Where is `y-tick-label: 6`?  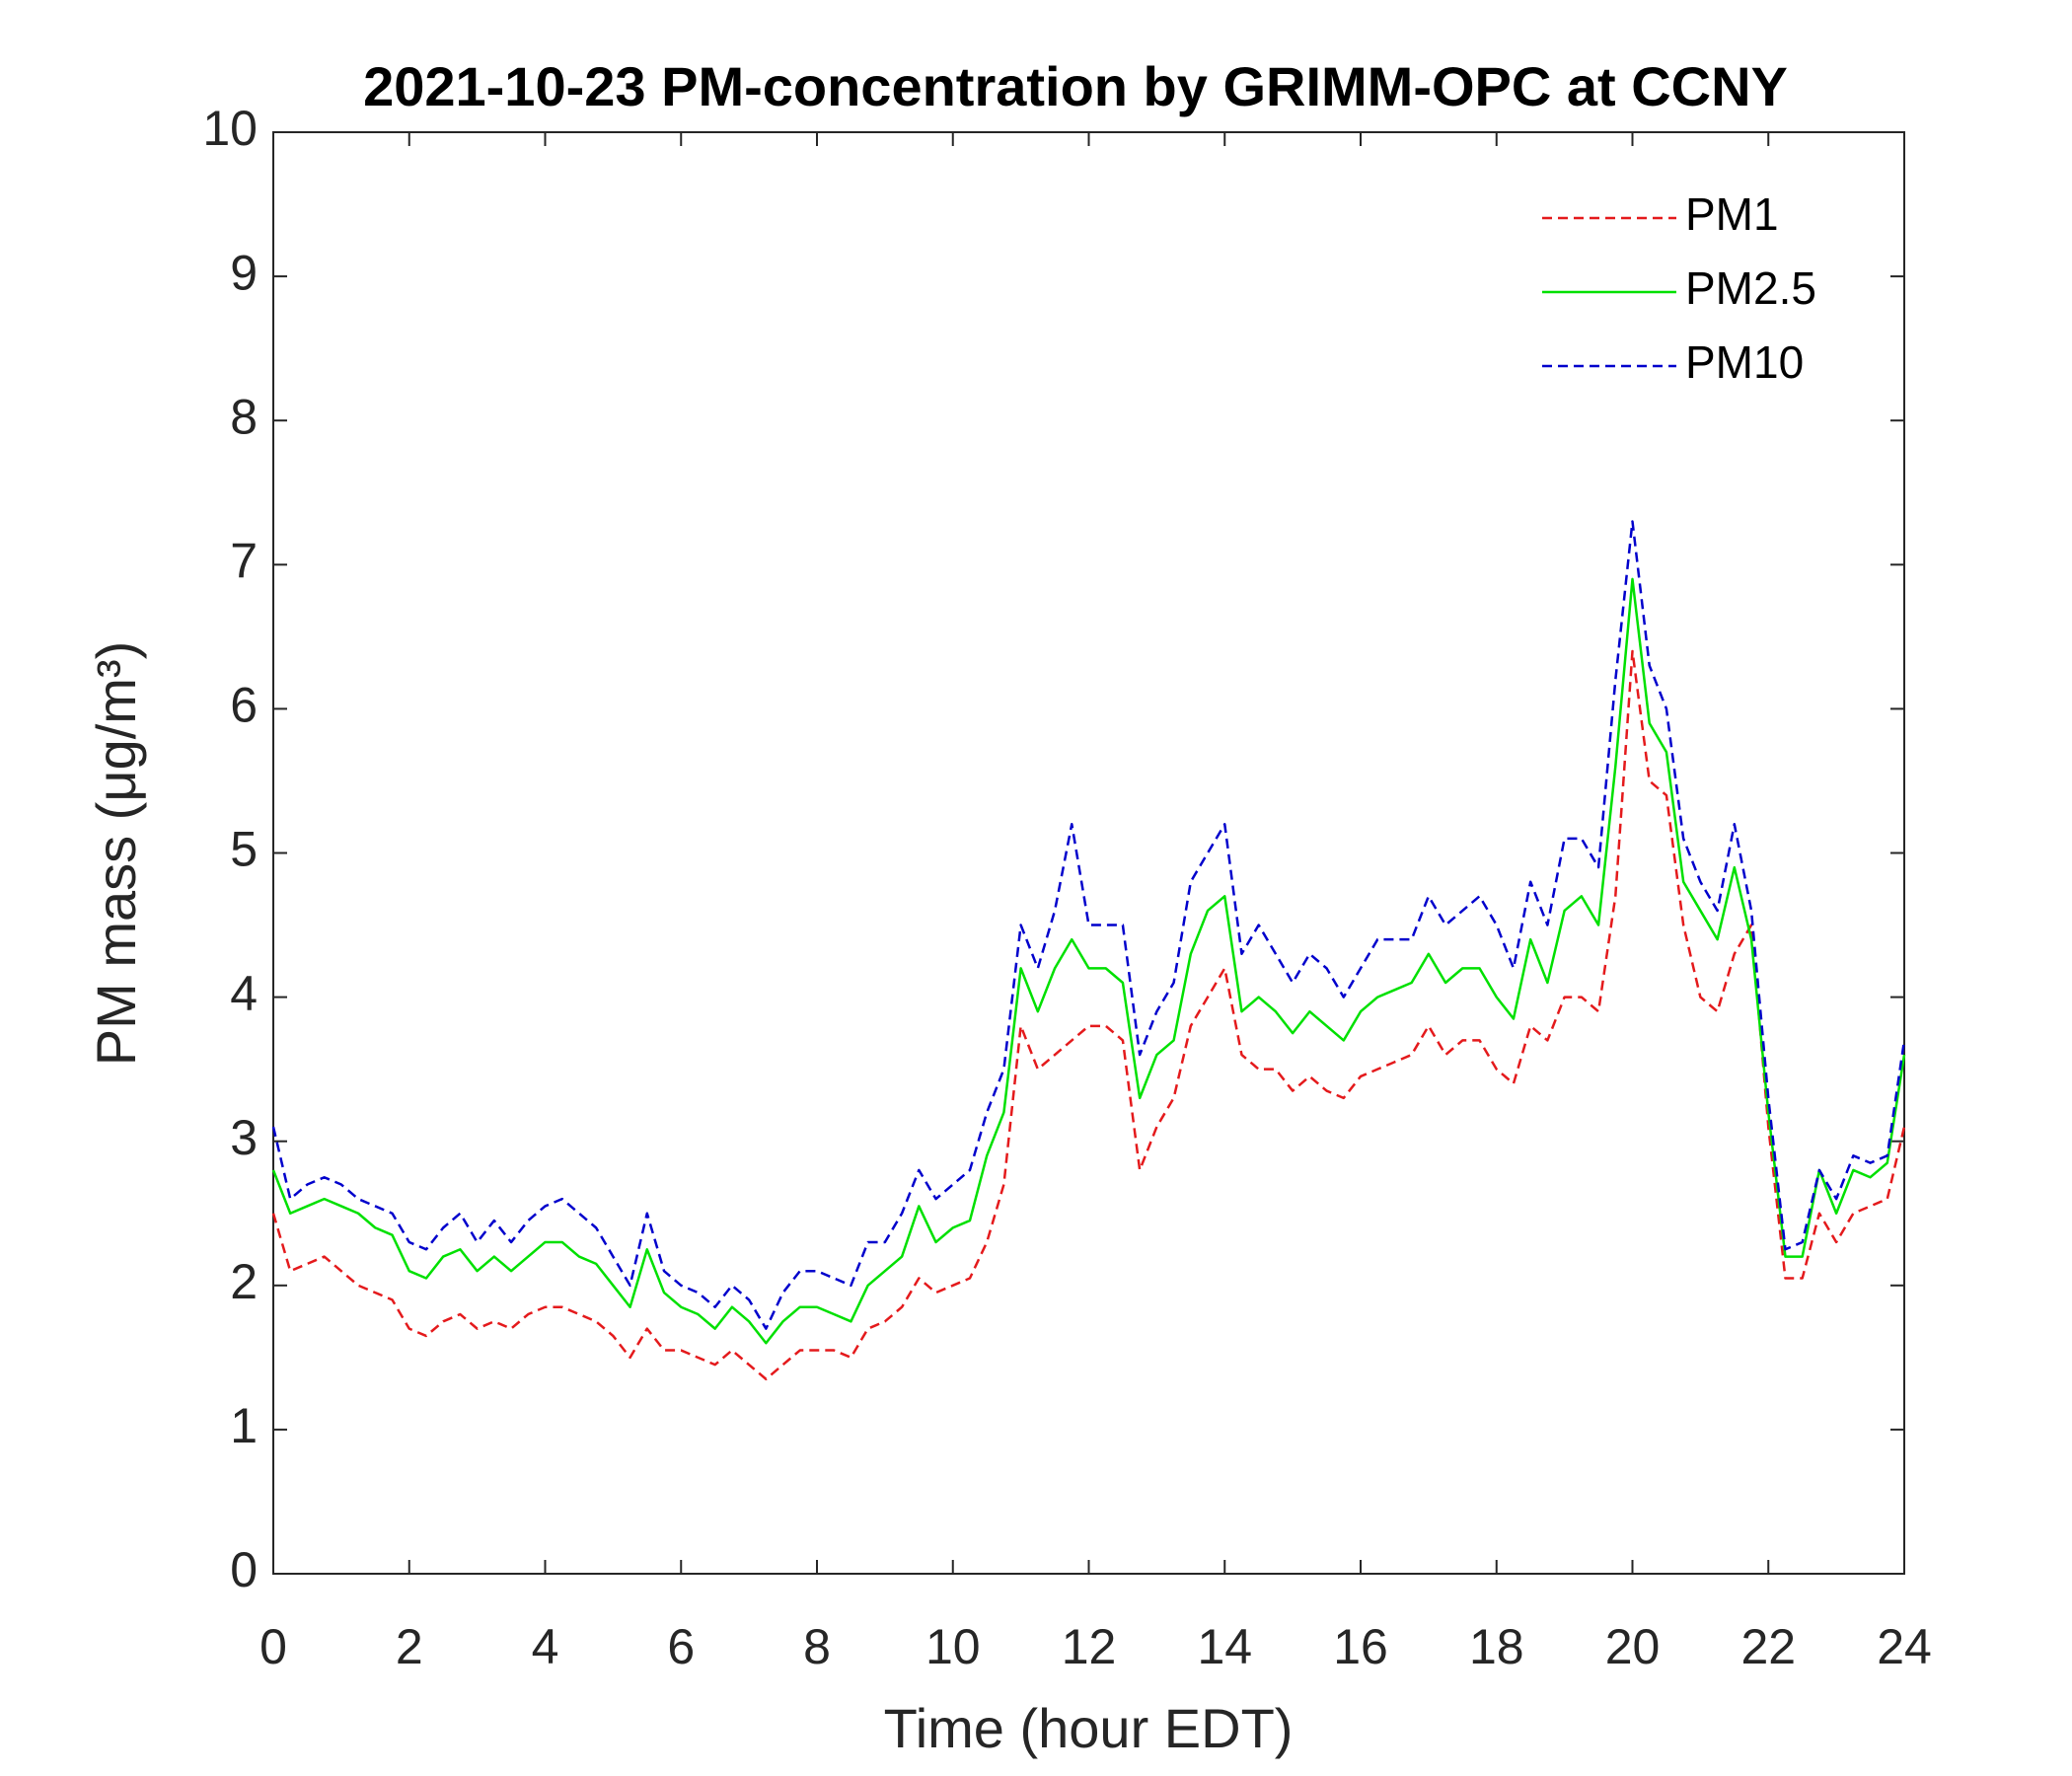
y-tick-label: 6 is located at coordinates (244, 706).